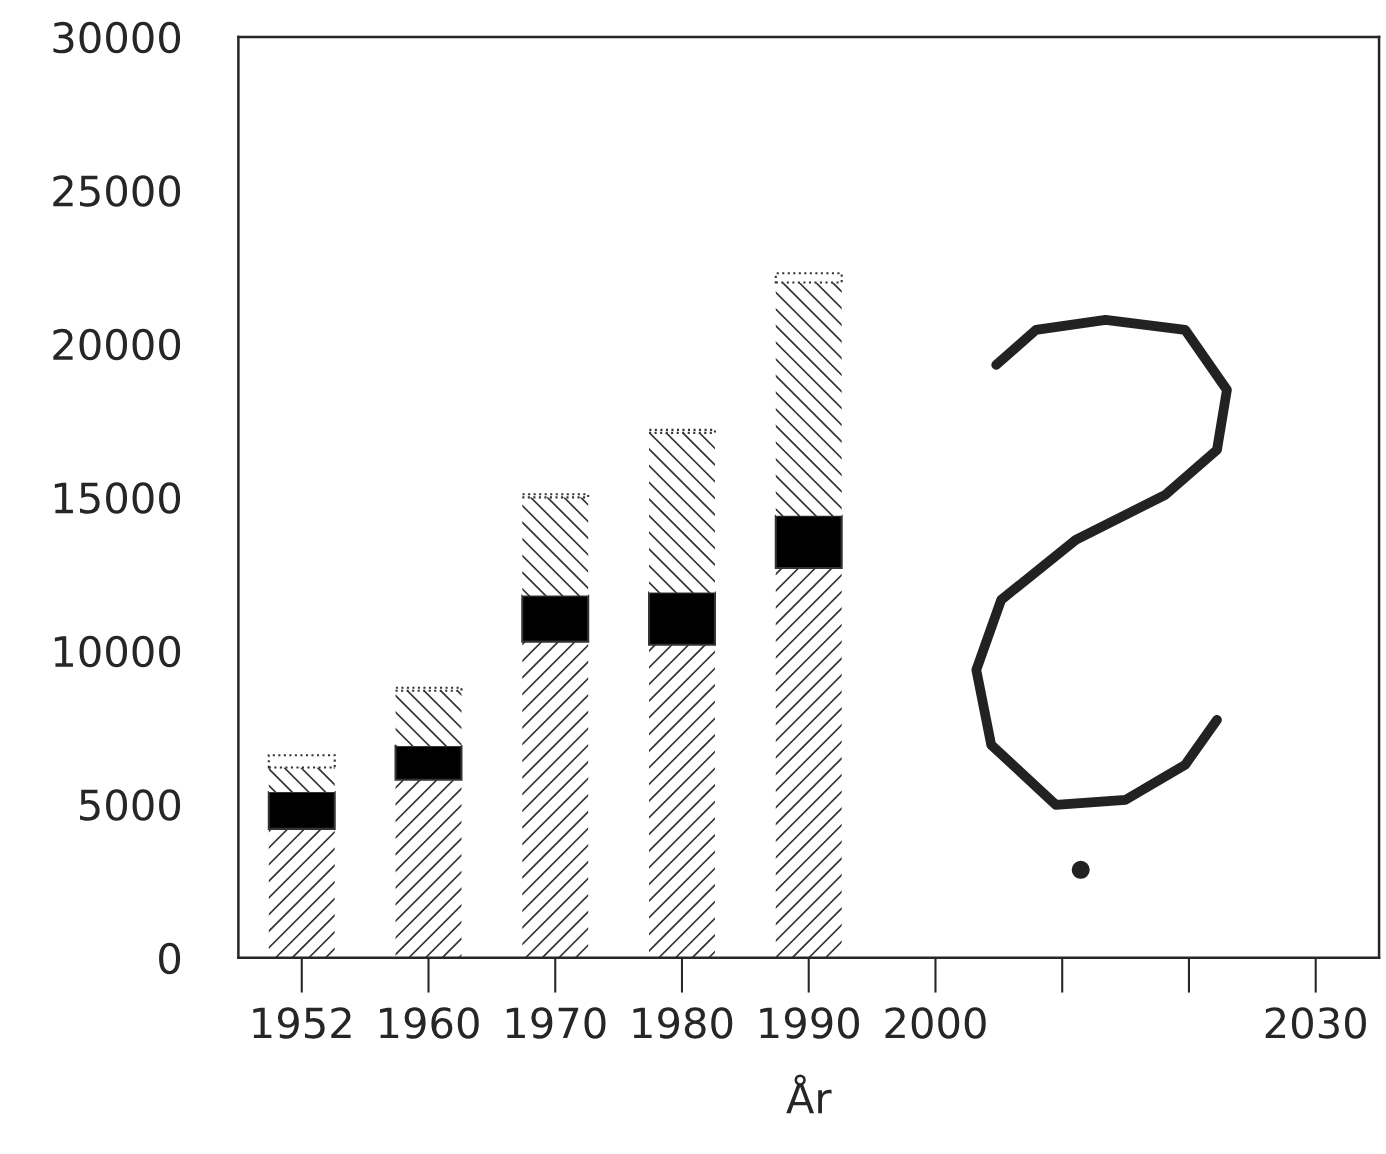 This screenshot has height=1154, width=1386. What do you see at coordinates (117, 37) in the screenshot?
I see `y-tick-label: 30000` at bounding box center [117, 37].